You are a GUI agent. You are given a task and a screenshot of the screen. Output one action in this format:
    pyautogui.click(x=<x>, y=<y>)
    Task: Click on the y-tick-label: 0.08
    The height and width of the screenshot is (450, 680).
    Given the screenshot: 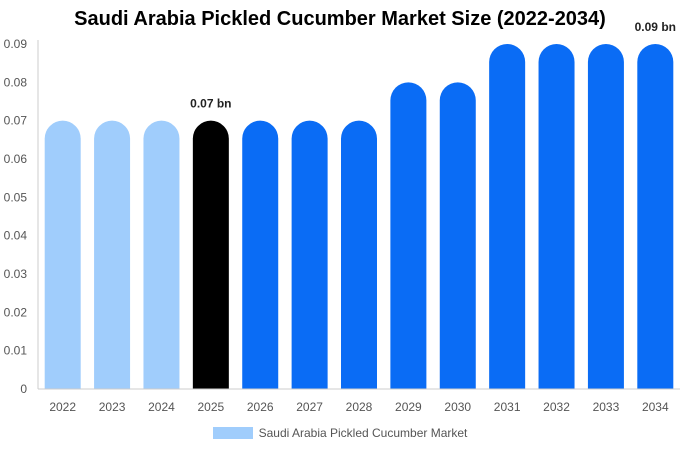 What is the action you would take?
    pyautogui.click(x=16, y=82)
    